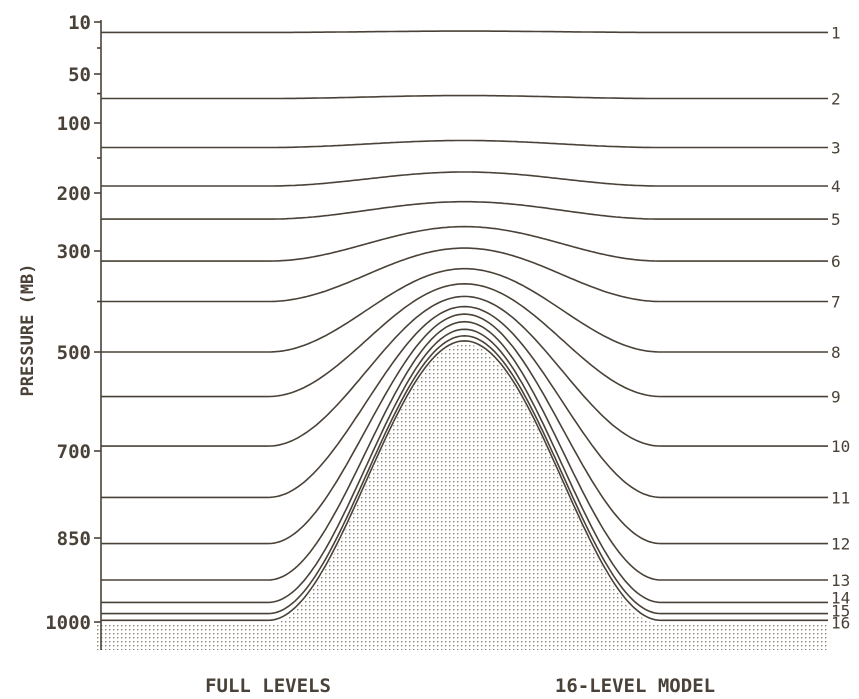  What do you see at coordinates (840, 497) in the screenshot?
I see `level-label-11: 11` at bounding box center [840, 497].